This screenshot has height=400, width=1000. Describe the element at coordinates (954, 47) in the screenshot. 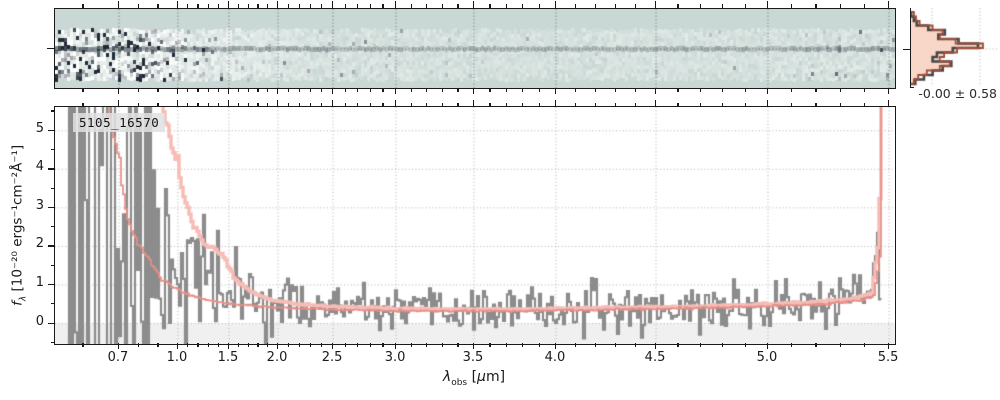

I see `residual-histogram` at that location.